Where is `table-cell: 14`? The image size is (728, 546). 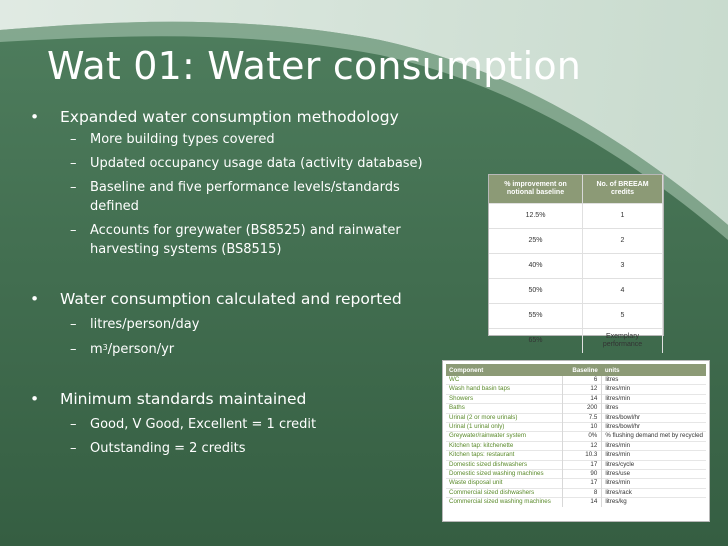
table-cell: 14 is located at coordinates (582, 502).